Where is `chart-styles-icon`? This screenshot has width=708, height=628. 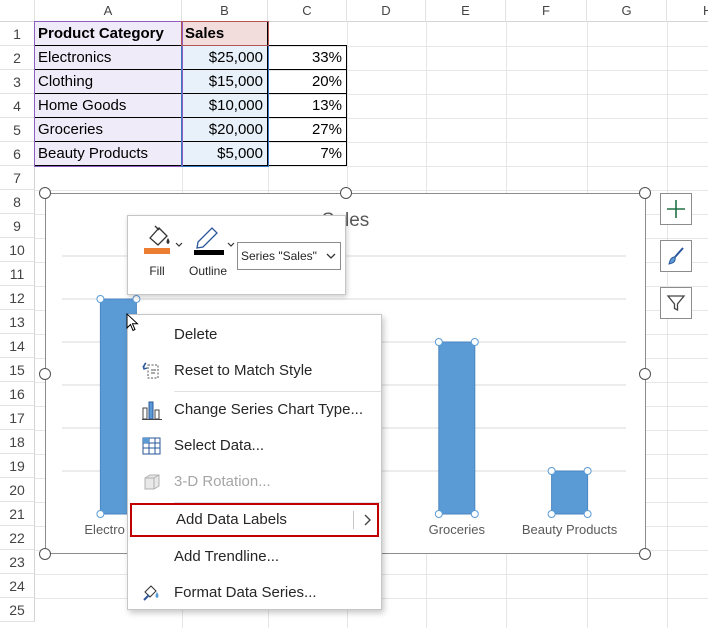
chart-styles-icon is located at coordinates (676, 256).